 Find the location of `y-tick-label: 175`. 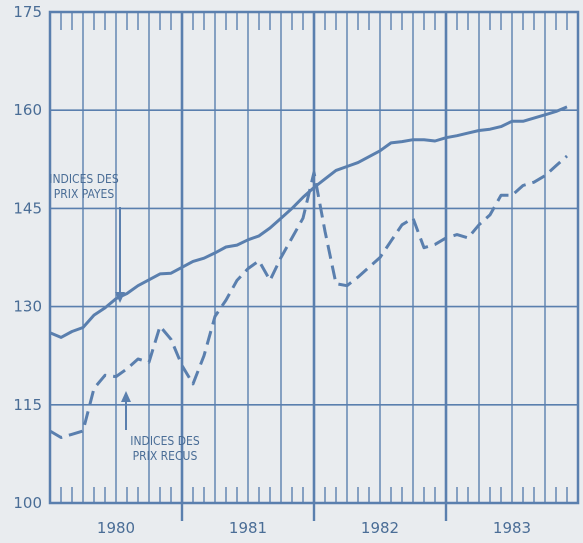

y-tick-label: 175 is located at coordinates (27, 12).